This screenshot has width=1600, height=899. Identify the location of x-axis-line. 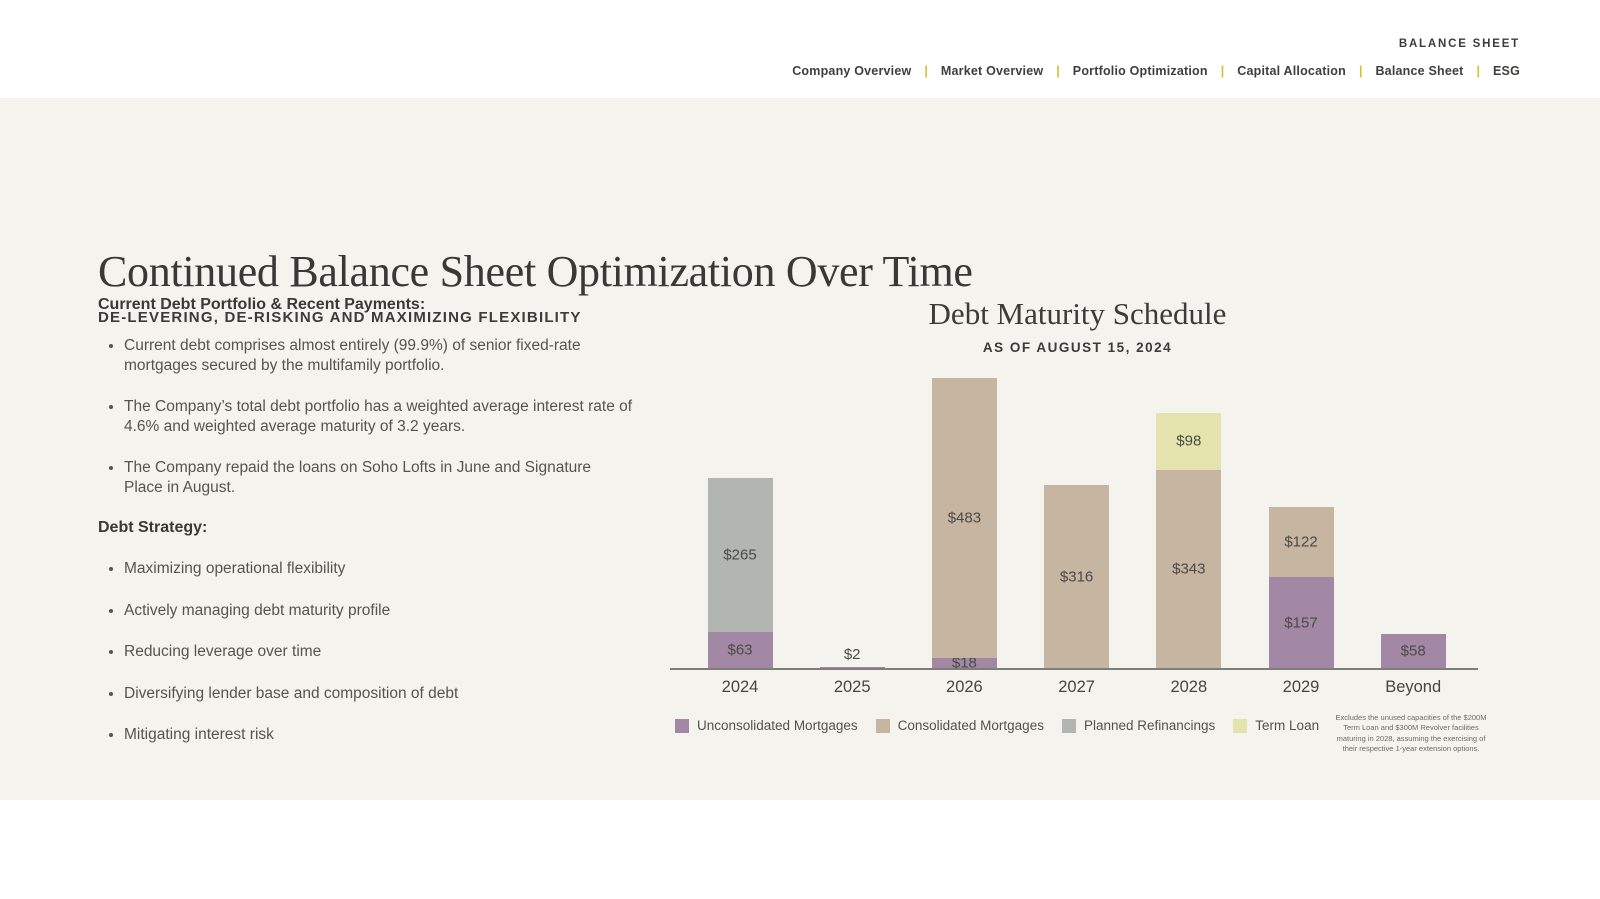
(1074, 669).